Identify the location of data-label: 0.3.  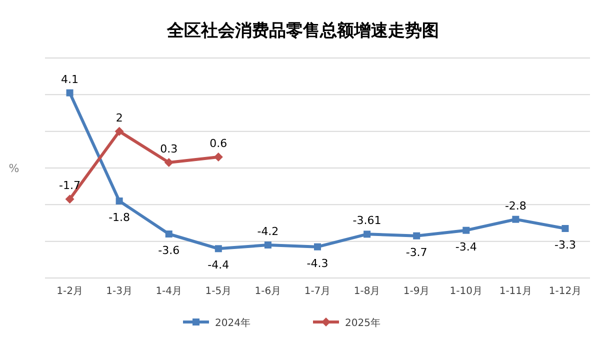
(169, 149).